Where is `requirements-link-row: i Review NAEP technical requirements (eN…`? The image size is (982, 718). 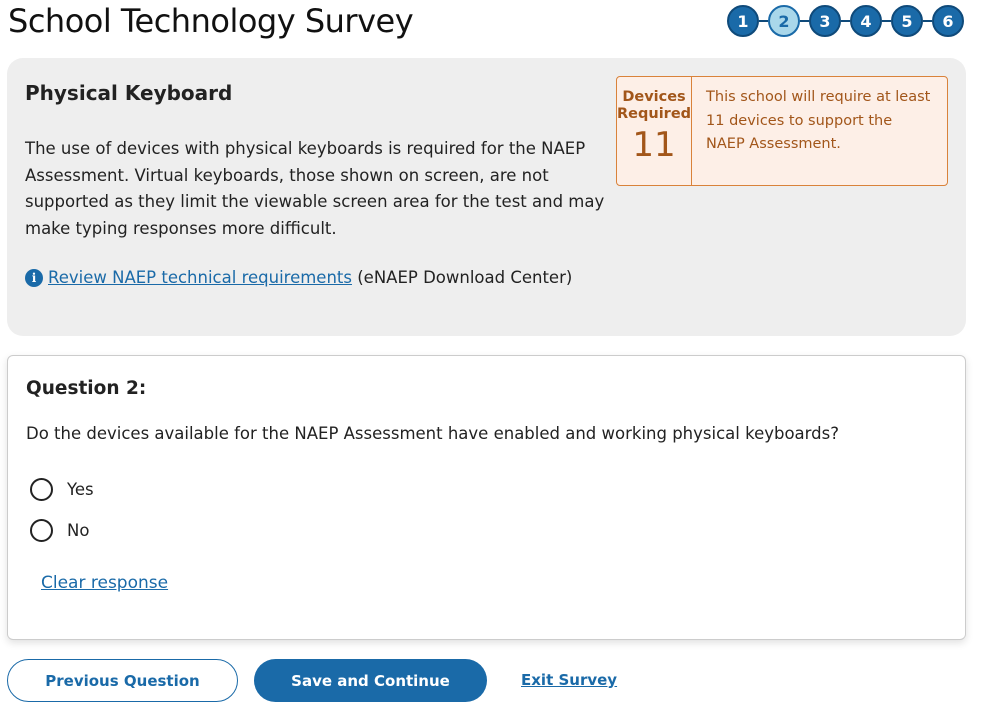 requirements-link-row: i Review NAEP technical requirements (eN… is located at coordinates (298, 277).